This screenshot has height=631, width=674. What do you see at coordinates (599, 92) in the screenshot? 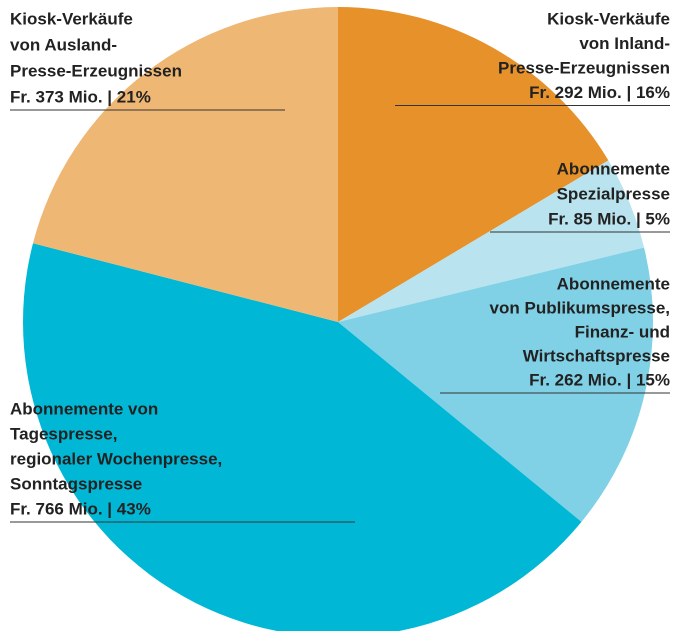
I see `value-label: Fr. 292 Mio. | 16%` at bounding box center [599, 92].